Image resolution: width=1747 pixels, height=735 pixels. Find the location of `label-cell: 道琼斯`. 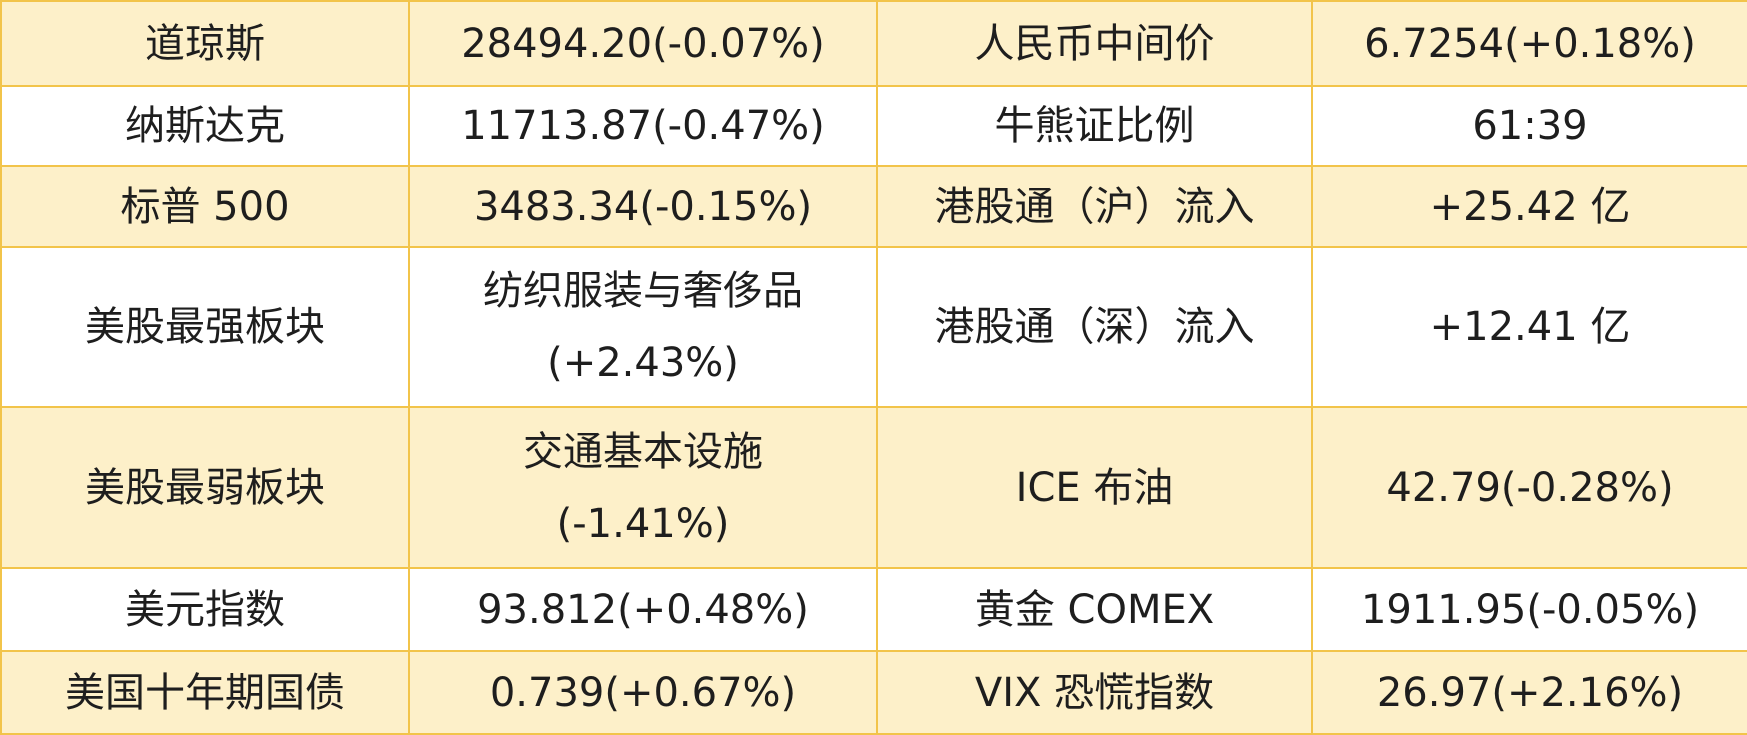

label-cell: 道琼斯 is located at coordinates (205, 43).